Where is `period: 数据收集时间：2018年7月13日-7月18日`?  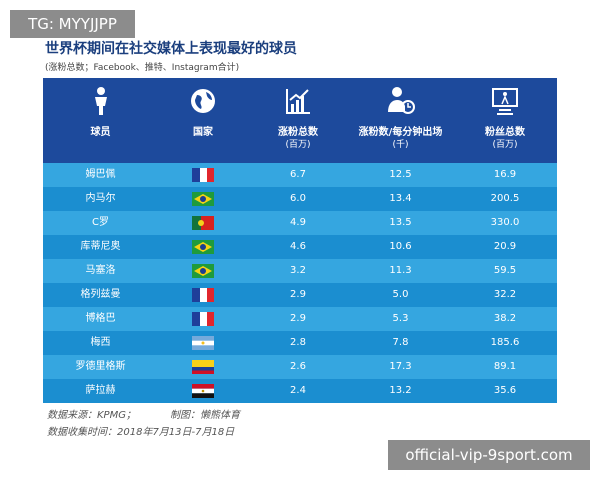 period: 数据收集时间：2018年7月13日-7月18日 is located at coordinates (141, 432).